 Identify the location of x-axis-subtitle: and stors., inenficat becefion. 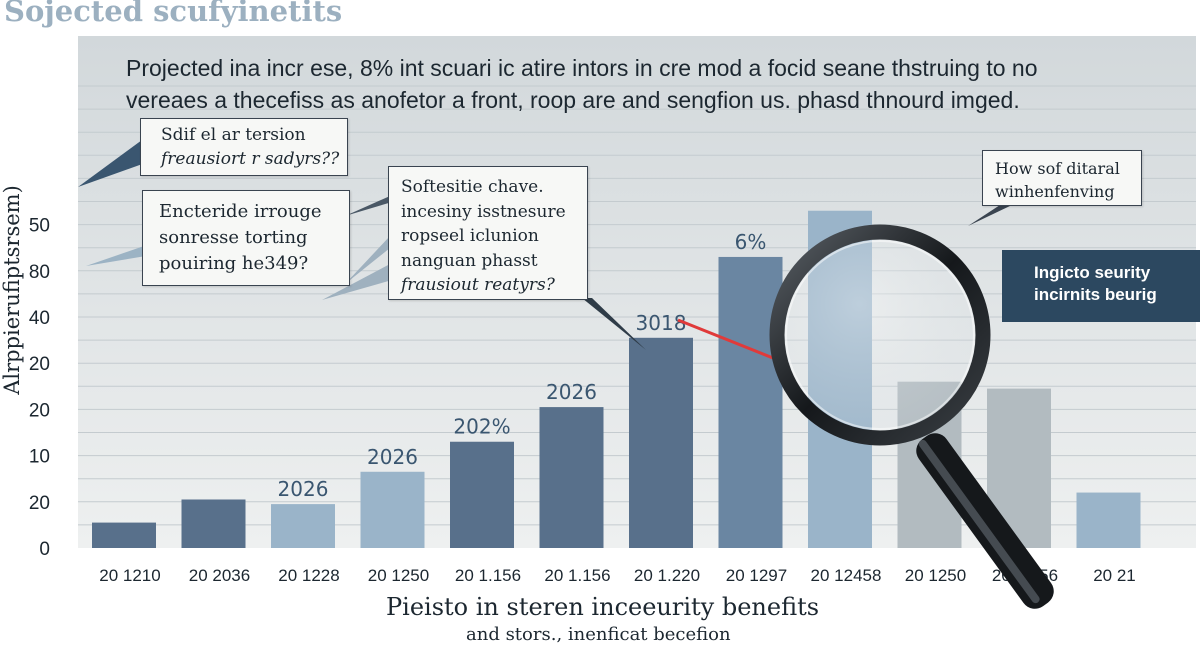
(598, 634).